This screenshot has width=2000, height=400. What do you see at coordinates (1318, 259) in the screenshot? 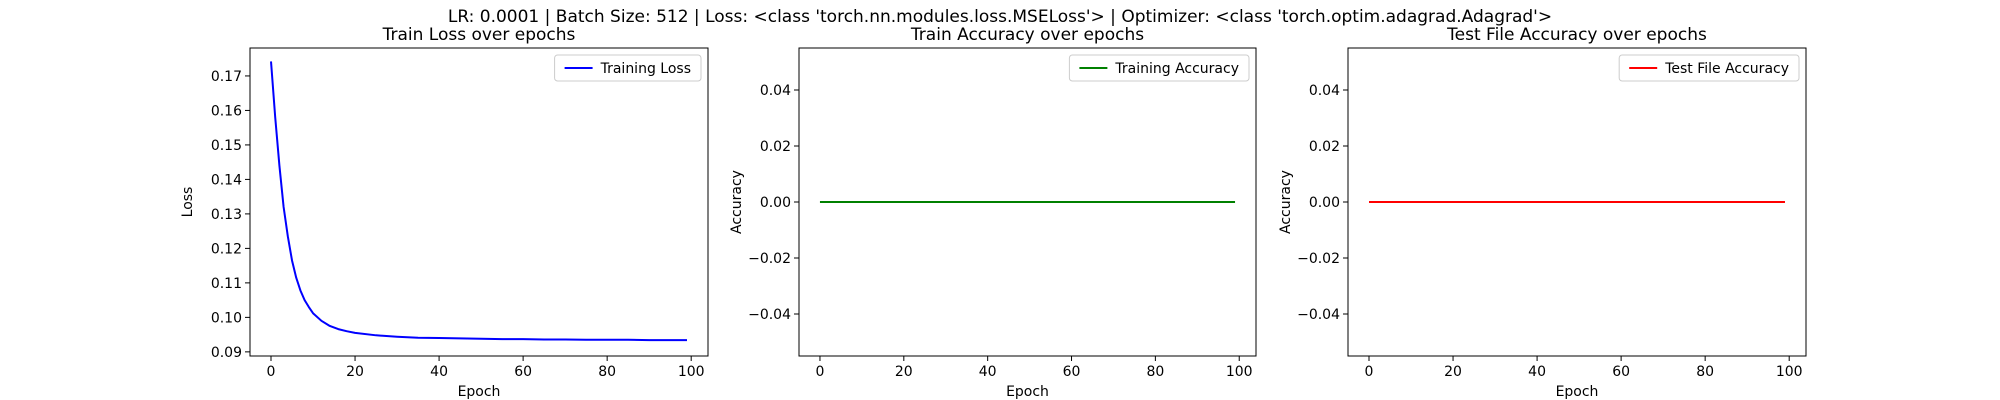
I see `test-accuracy-ytick-label: −0.02` at bounding box center [1318, 259].